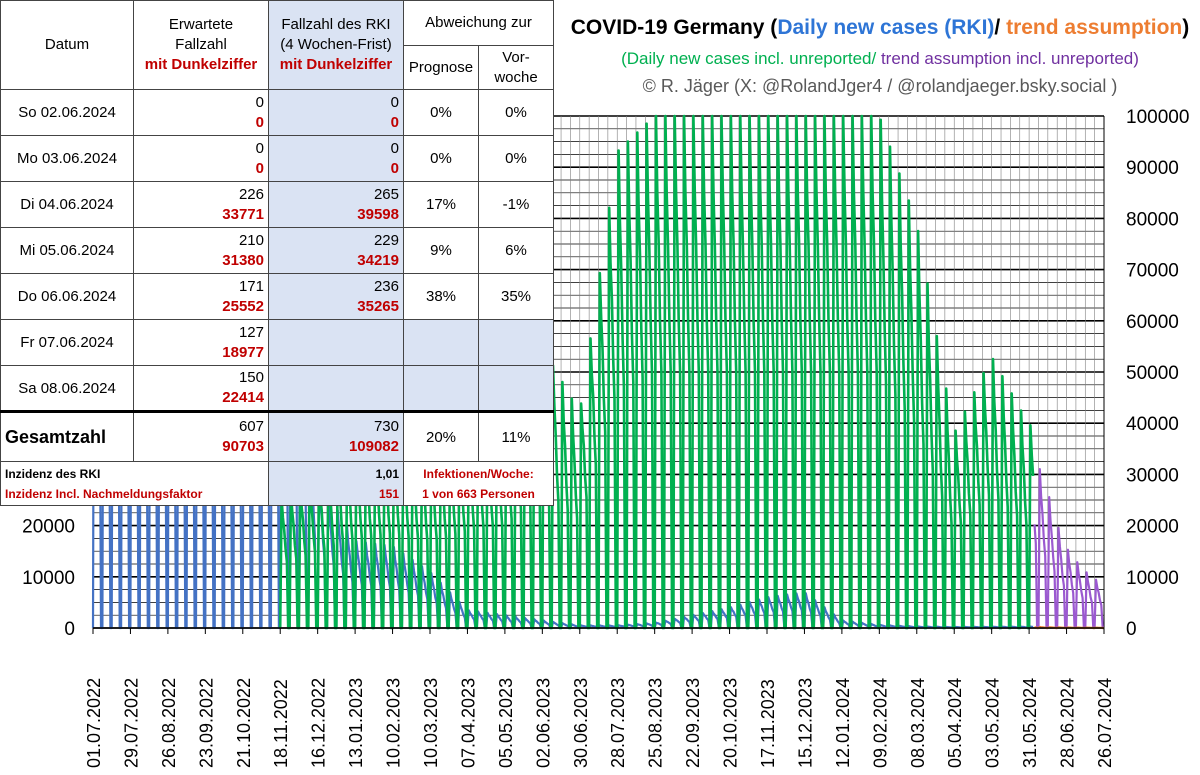  I want to click on x-tick-label: 17.11.2023, so click(768, 723).